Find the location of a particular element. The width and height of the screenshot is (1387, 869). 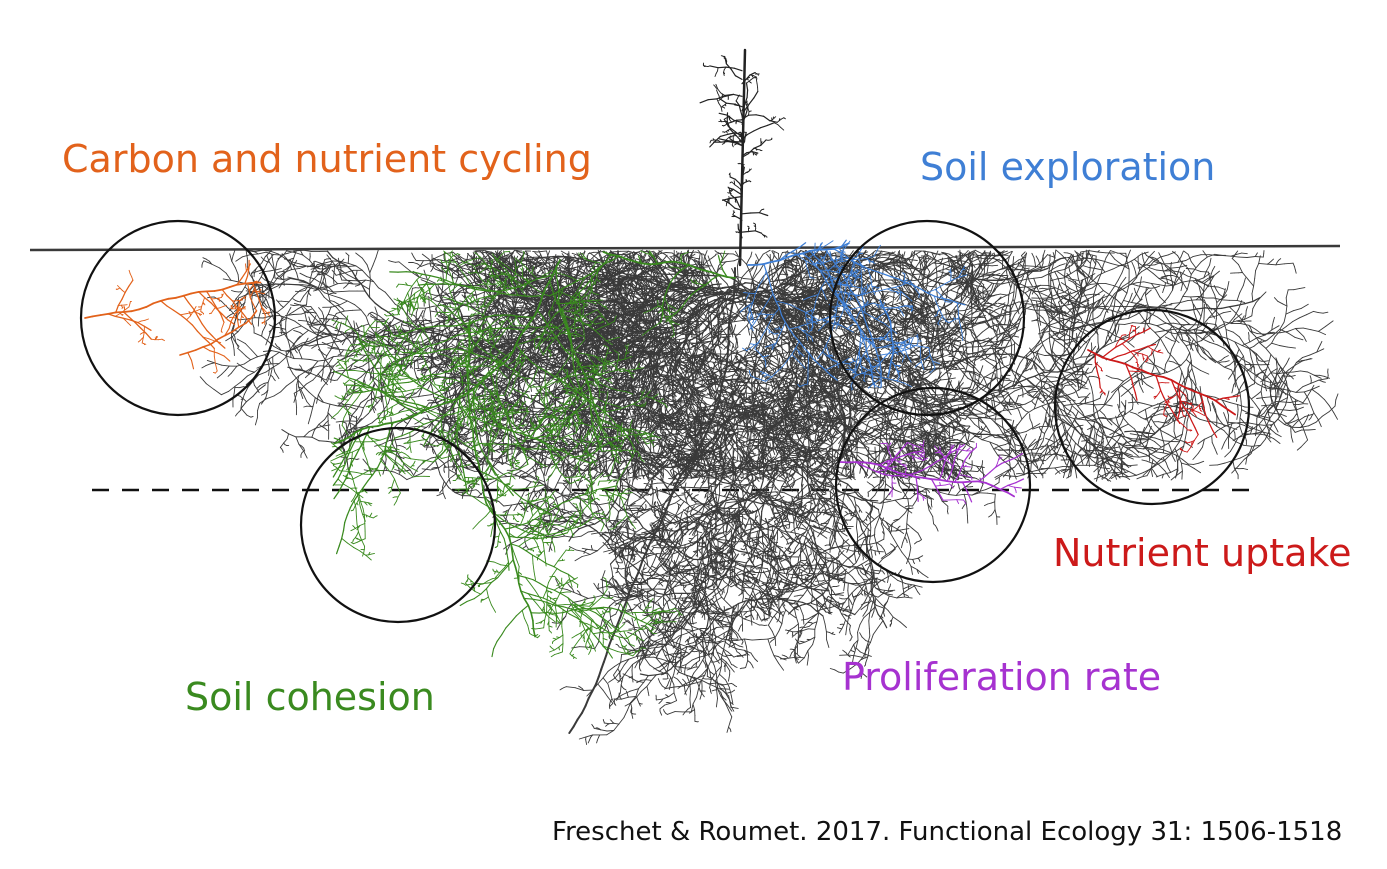

exploration-roots is located at coordinates (853, 315).